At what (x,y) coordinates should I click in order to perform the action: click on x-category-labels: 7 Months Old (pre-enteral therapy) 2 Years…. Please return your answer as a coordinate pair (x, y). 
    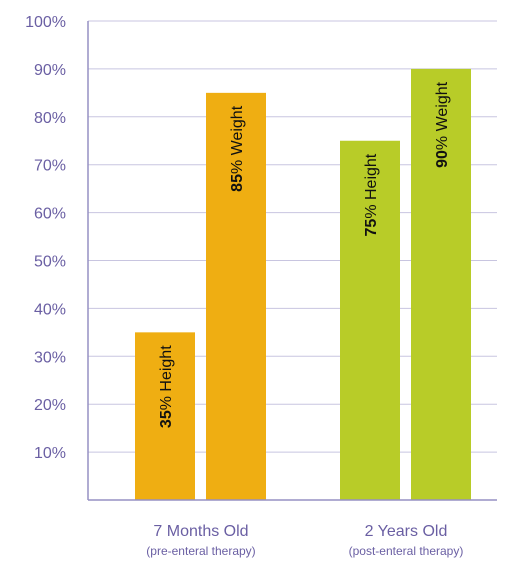
    Looking at the image, I should click on (304, 540).